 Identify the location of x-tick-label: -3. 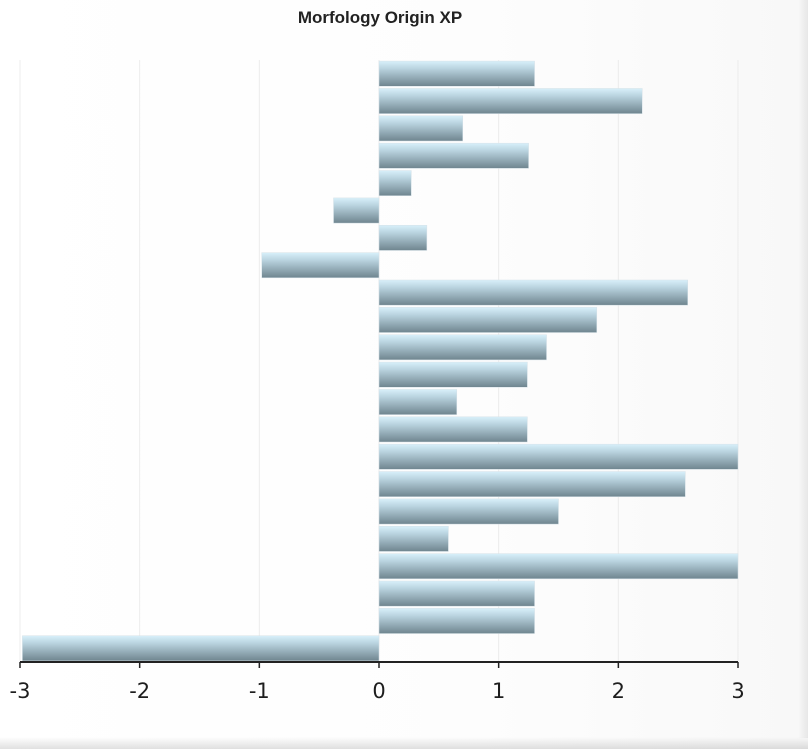
(20, 691).